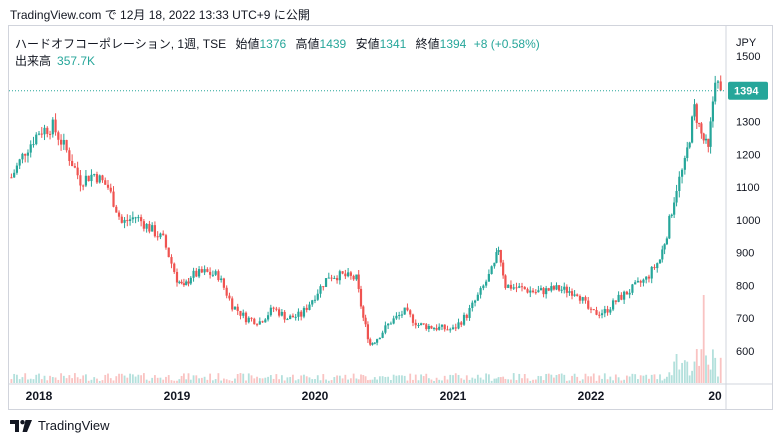  What do you see at coordinates (121, 44) in the screenshot?
I see `symbol-name: ハードオフコーポレーション, 1週, TSE` at bounding box center [121, 44].